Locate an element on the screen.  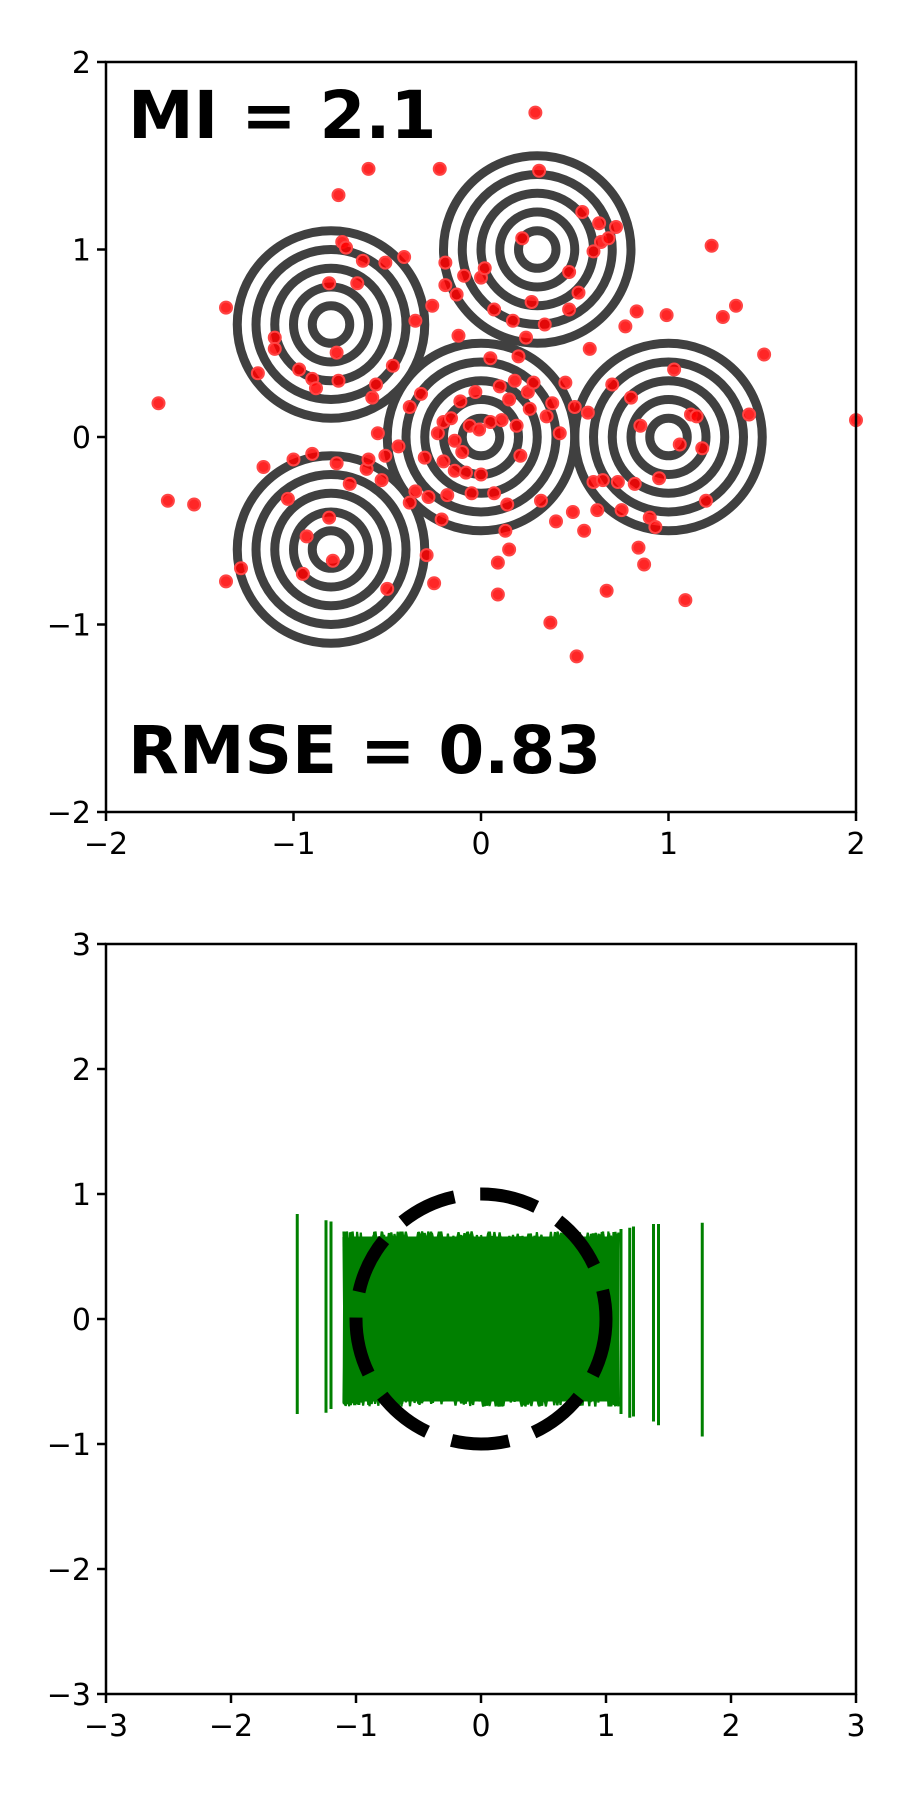
bottom-ytick-label: 3 is located at coordinates (81, 945).